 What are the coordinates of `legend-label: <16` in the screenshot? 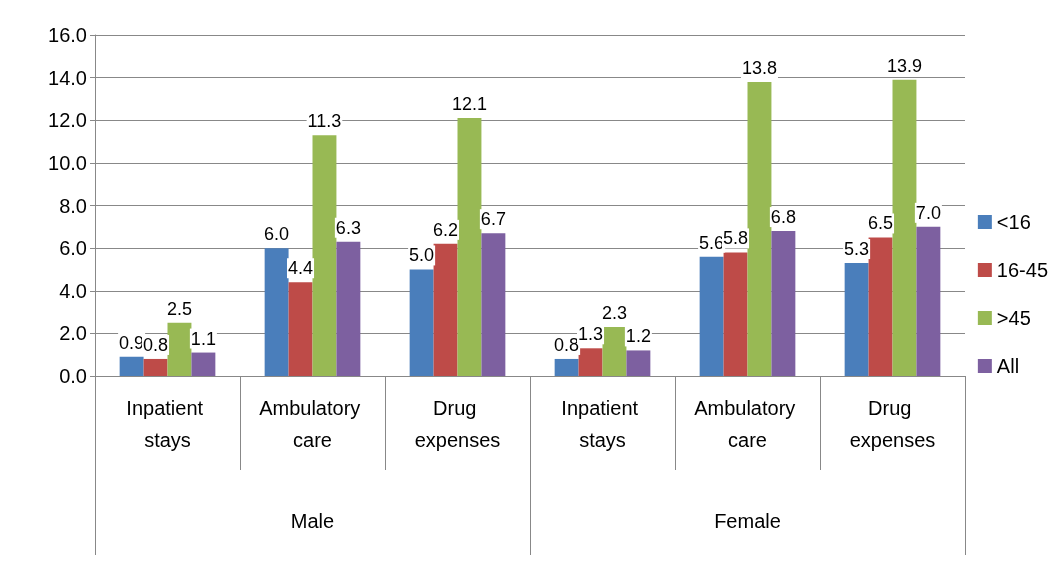 It's located at (1013, 222).